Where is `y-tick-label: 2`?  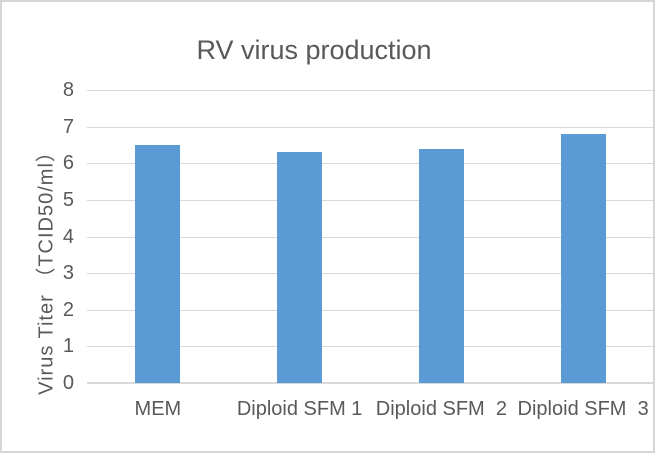
y-tick-label: 2 is located at coordinates (68, 309).